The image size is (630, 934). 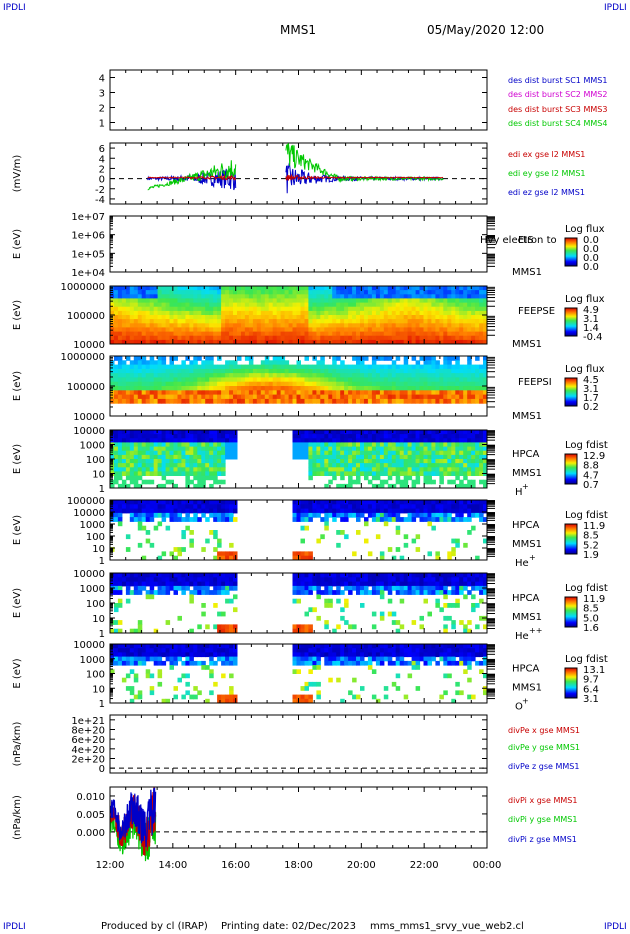 I want to click on legend-entry: divPi y gse MMS1, so click(x=542, y=819).